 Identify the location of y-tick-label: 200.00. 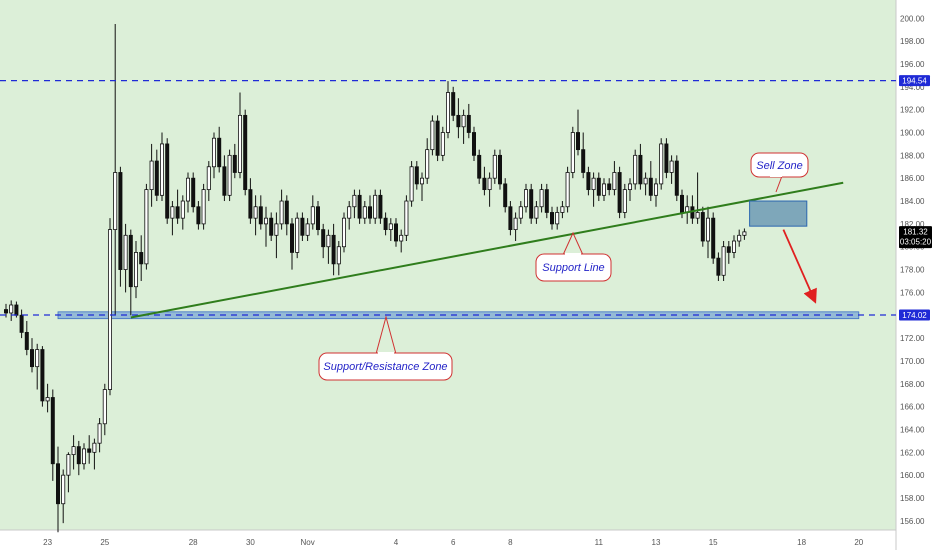
(912, 18).